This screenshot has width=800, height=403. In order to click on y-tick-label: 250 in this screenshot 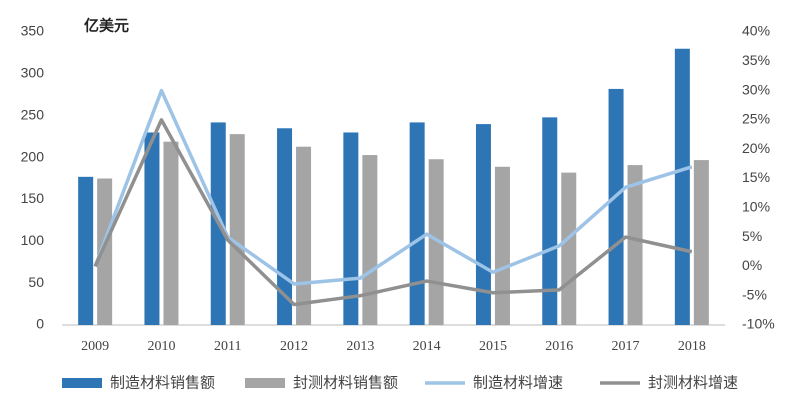, I will do `click(33, 114)`.